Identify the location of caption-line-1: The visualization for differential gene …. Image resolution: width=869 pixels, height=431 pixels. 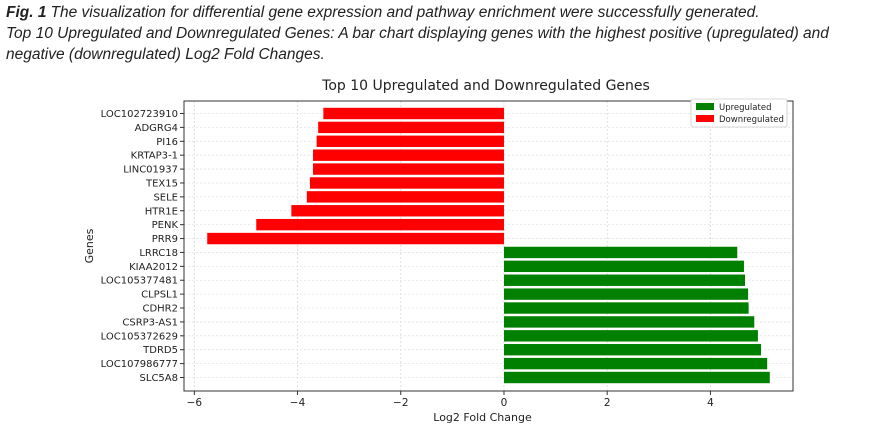
(405, 12).